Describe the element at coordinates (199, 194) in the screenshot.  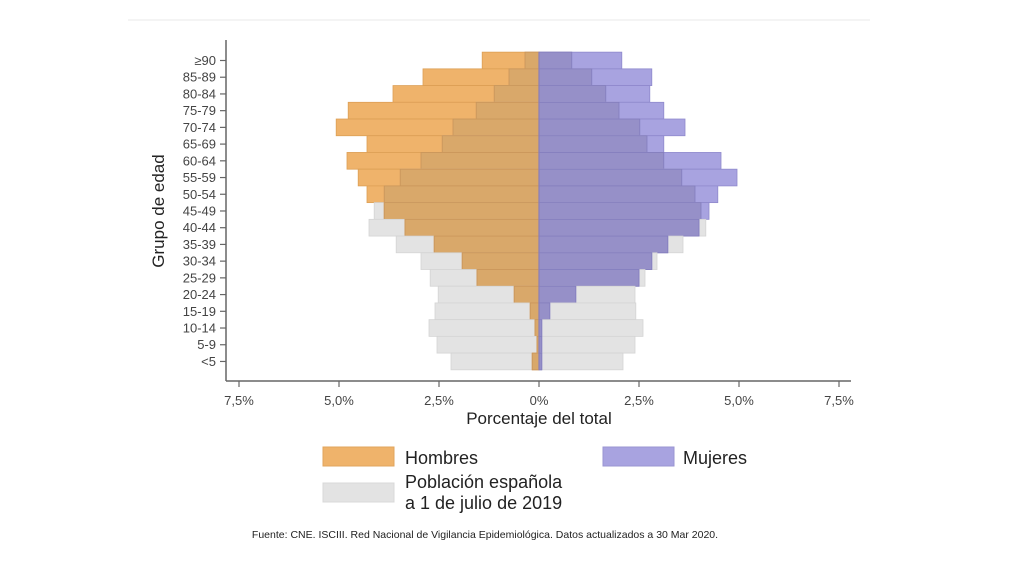
I see `y-tick-label: 50-54` at that location.